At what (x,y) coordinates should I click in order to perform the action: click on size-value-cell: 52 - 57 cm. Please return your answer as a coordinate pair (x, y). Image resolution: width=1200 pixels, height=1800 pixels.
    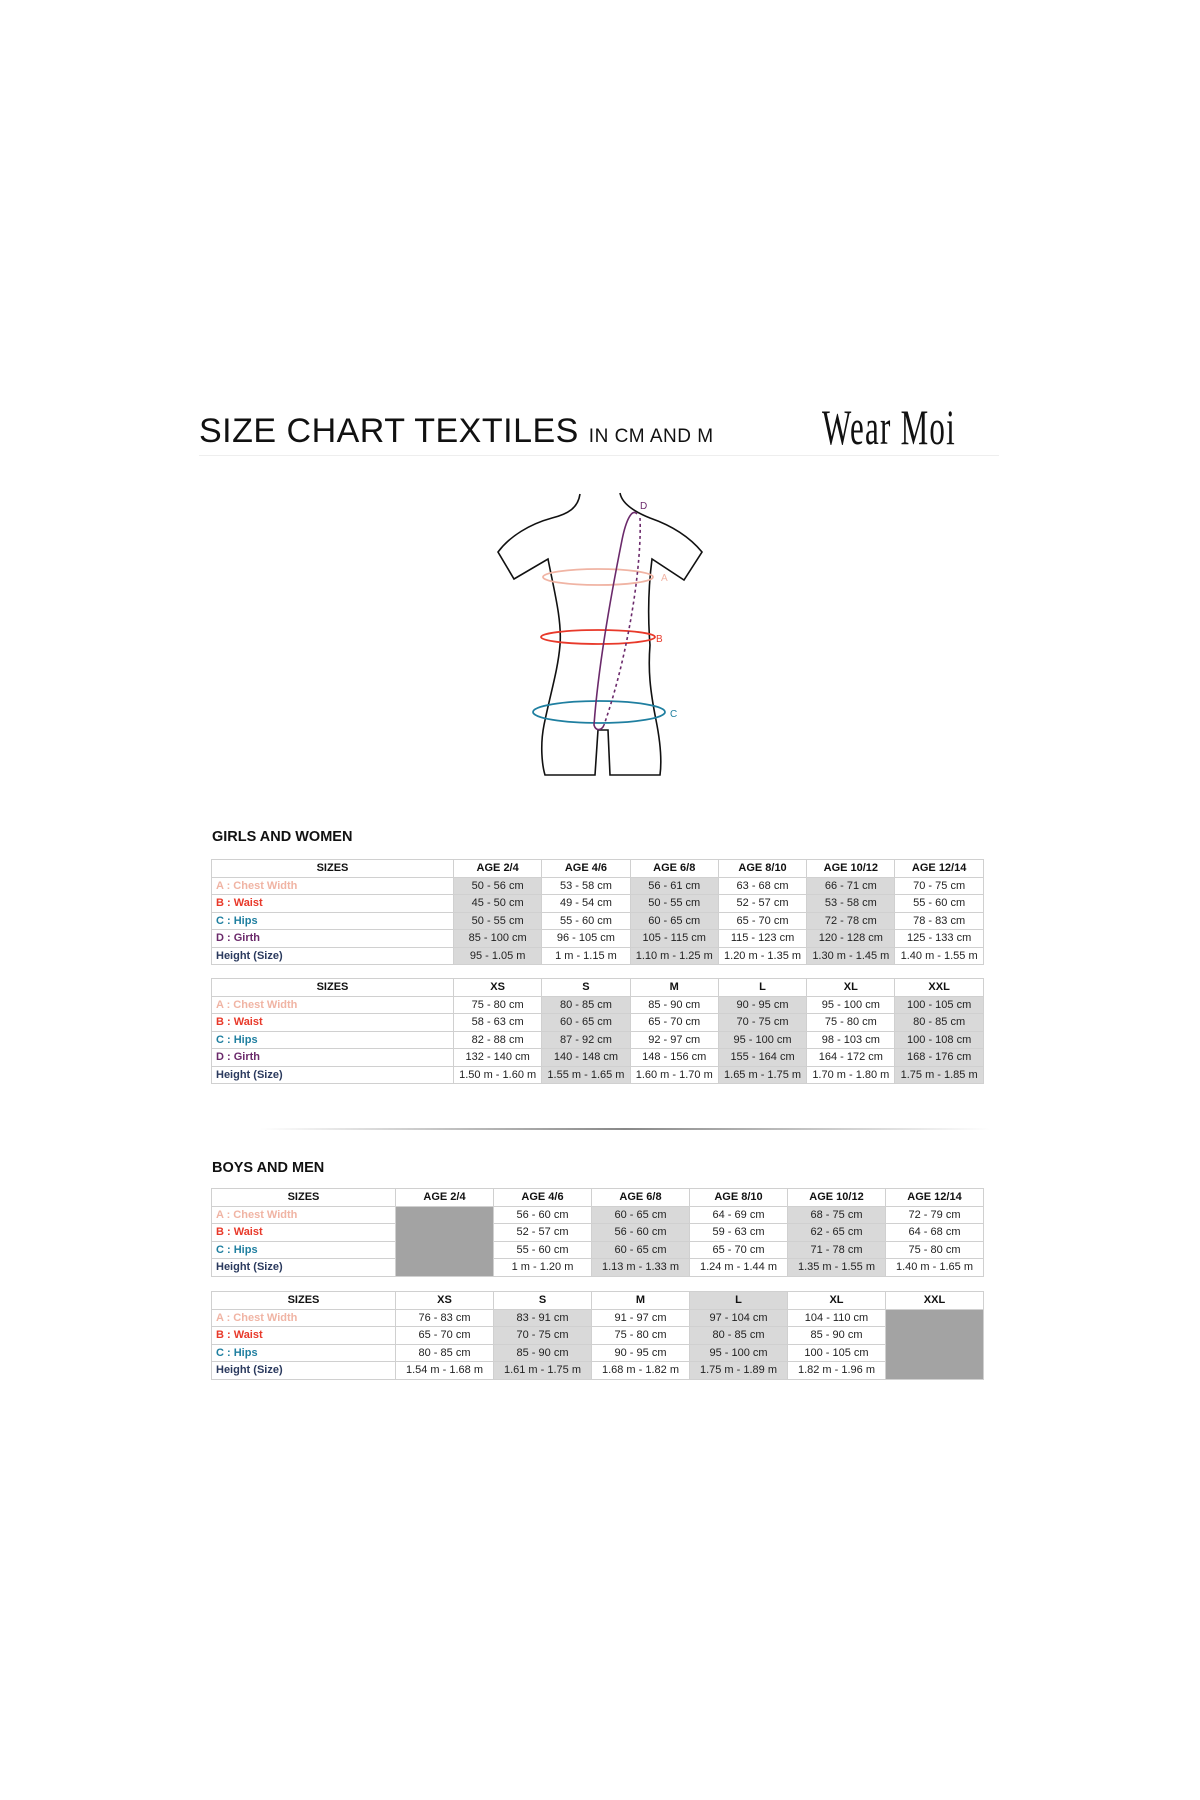
    Looking at the image, I should click on (542, 1232).